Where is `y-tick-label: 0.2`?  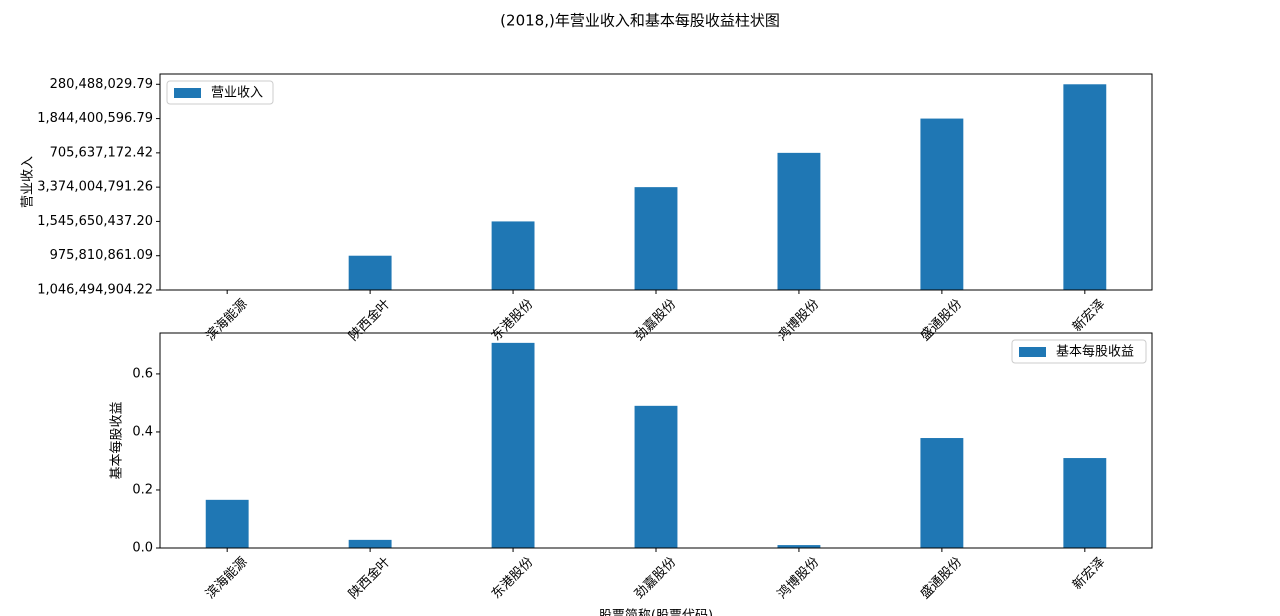
y-tick-label: 0.2 is located at coordinates (142, 489).